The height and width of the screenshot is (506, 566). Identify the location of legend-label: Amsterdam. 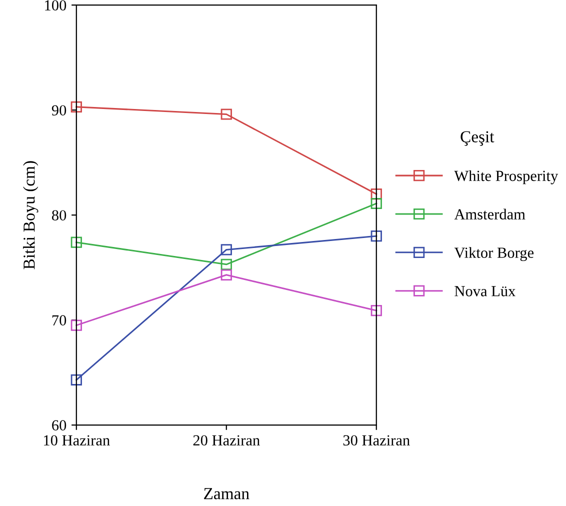
(490, 214).